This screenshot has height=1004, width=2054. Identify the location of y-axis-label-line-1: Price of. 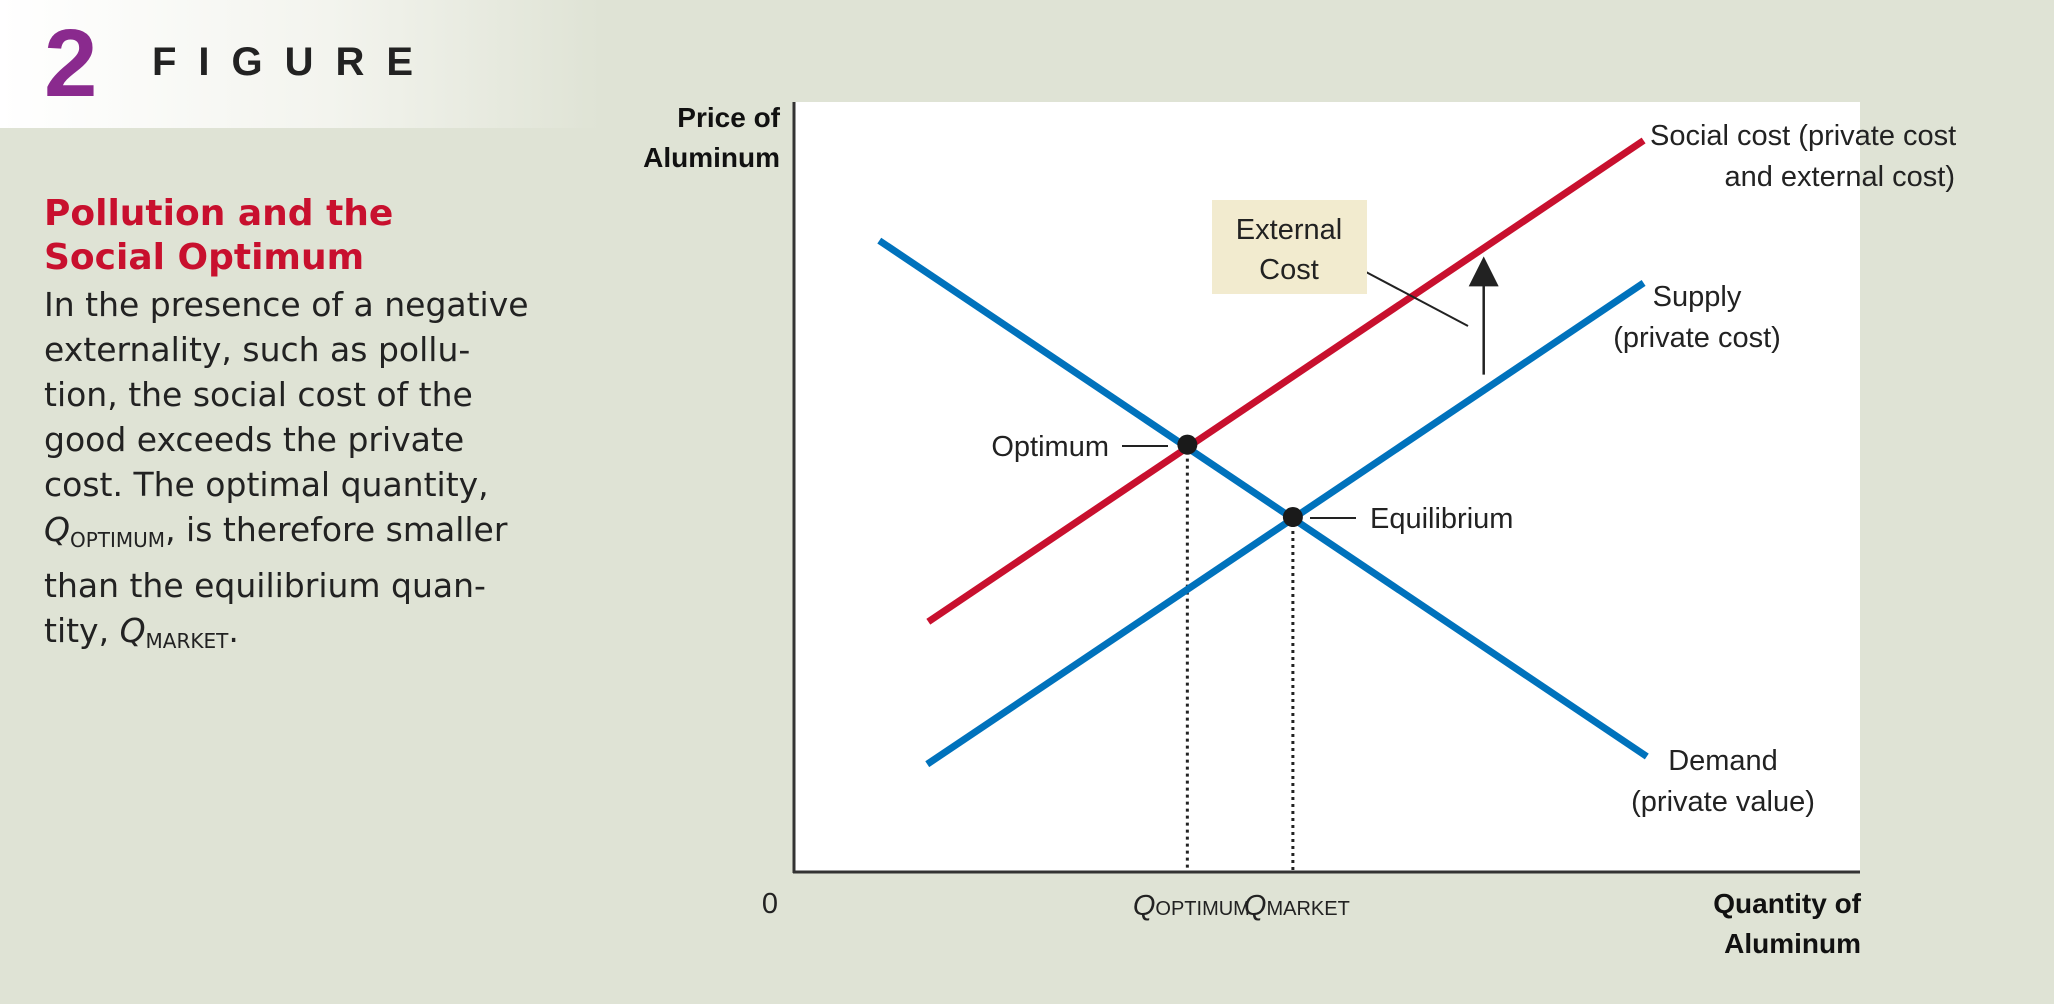
(728, 117).